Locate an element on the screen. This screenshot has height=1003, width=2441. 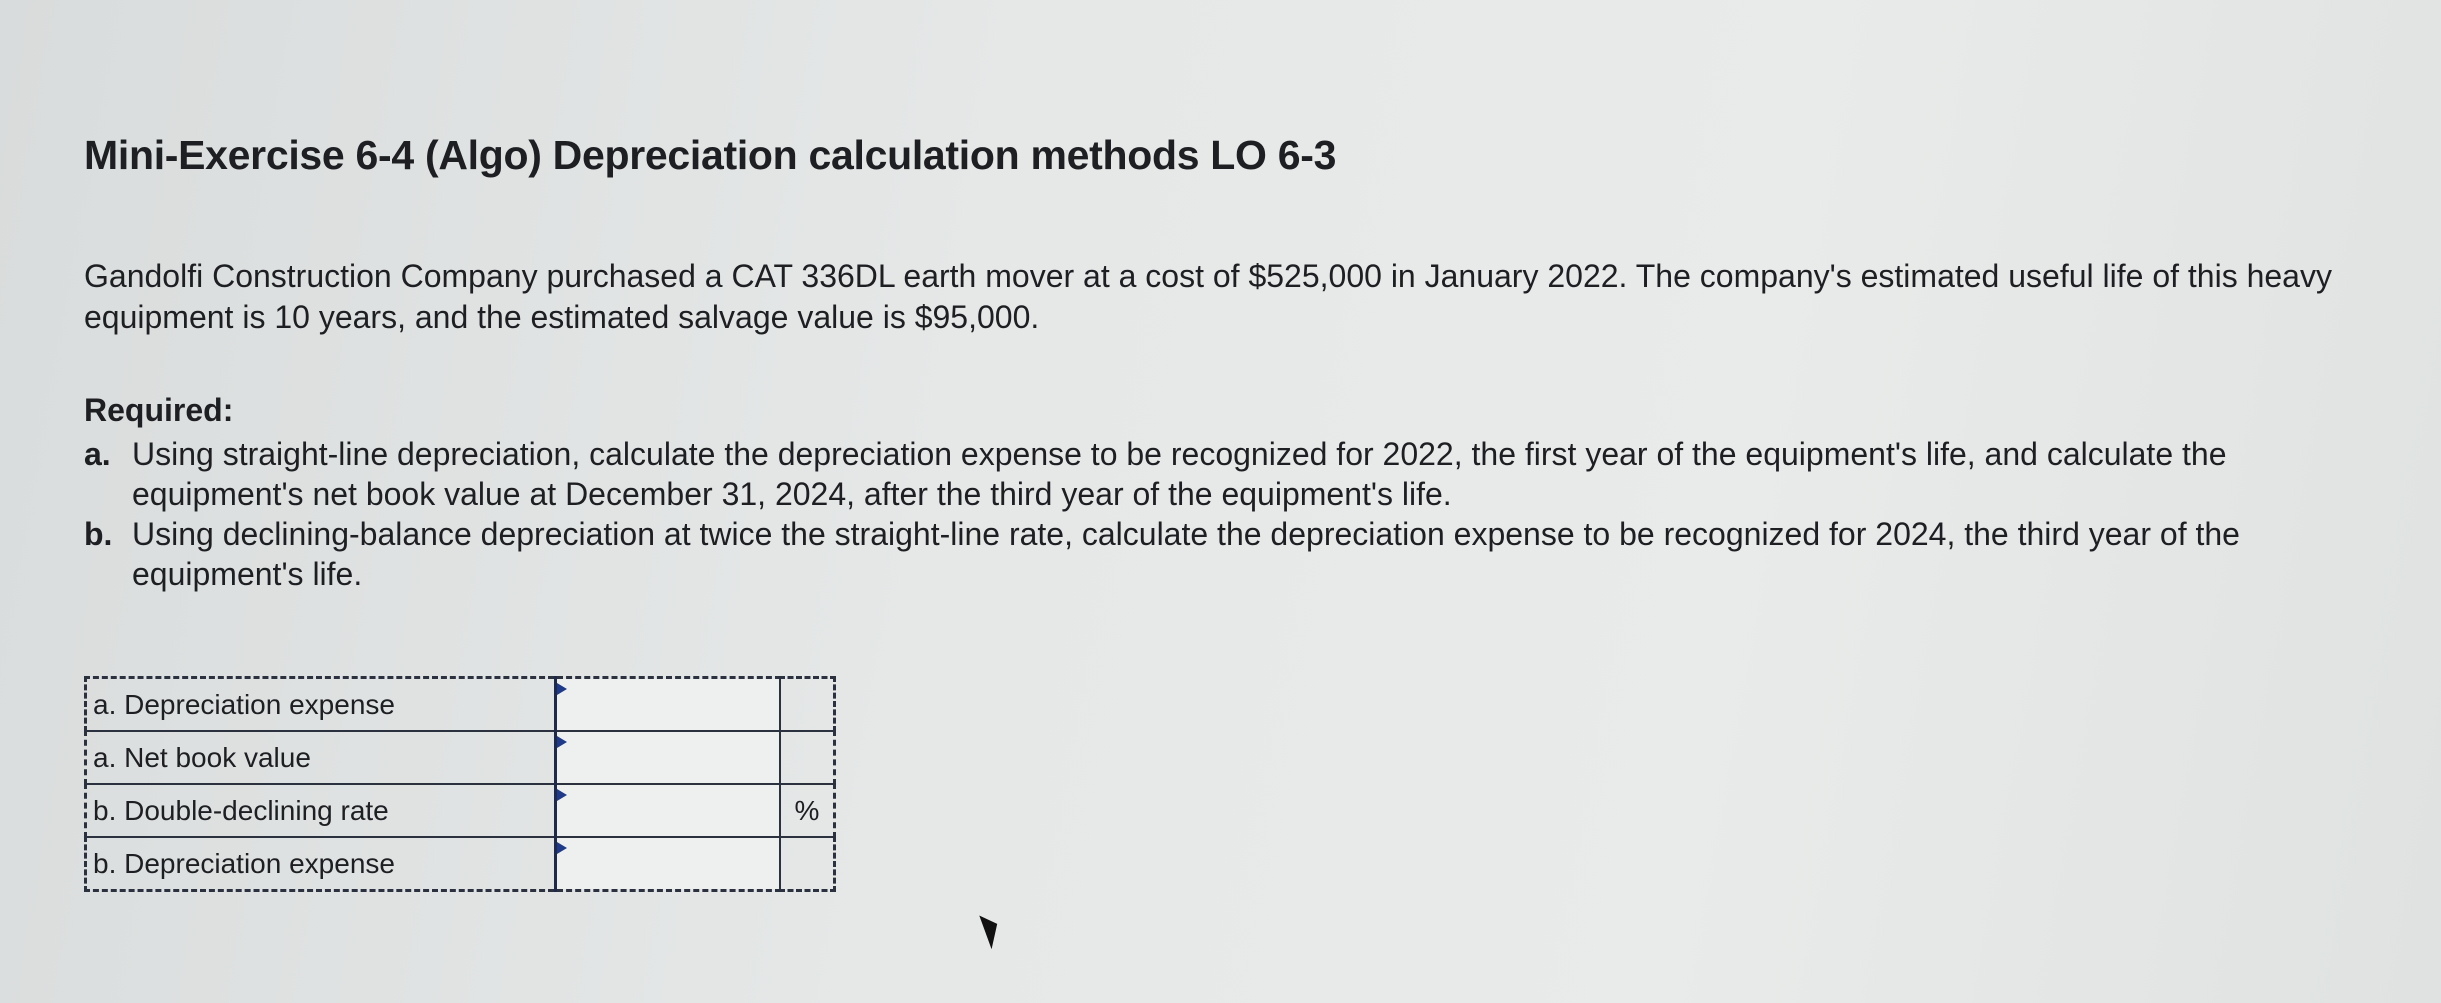
required-heading: Required: is located at coordinates (159, 410).